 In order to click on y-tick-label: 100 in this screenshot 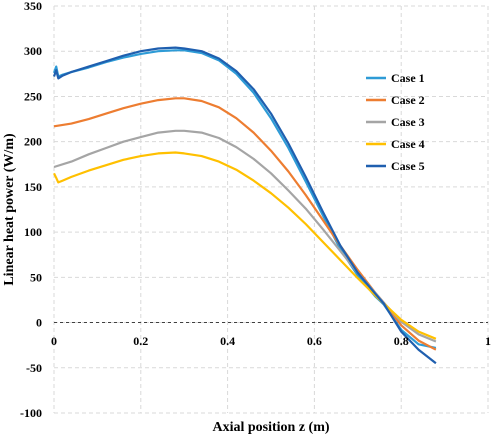, I will do `click(33, 232)`.